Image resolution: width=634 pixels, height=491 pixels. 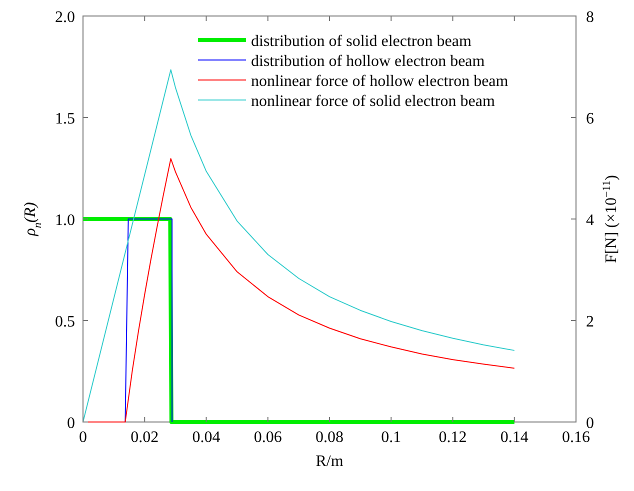 I want to click on y2-tick-label: 2, so click(x=590, y=322).